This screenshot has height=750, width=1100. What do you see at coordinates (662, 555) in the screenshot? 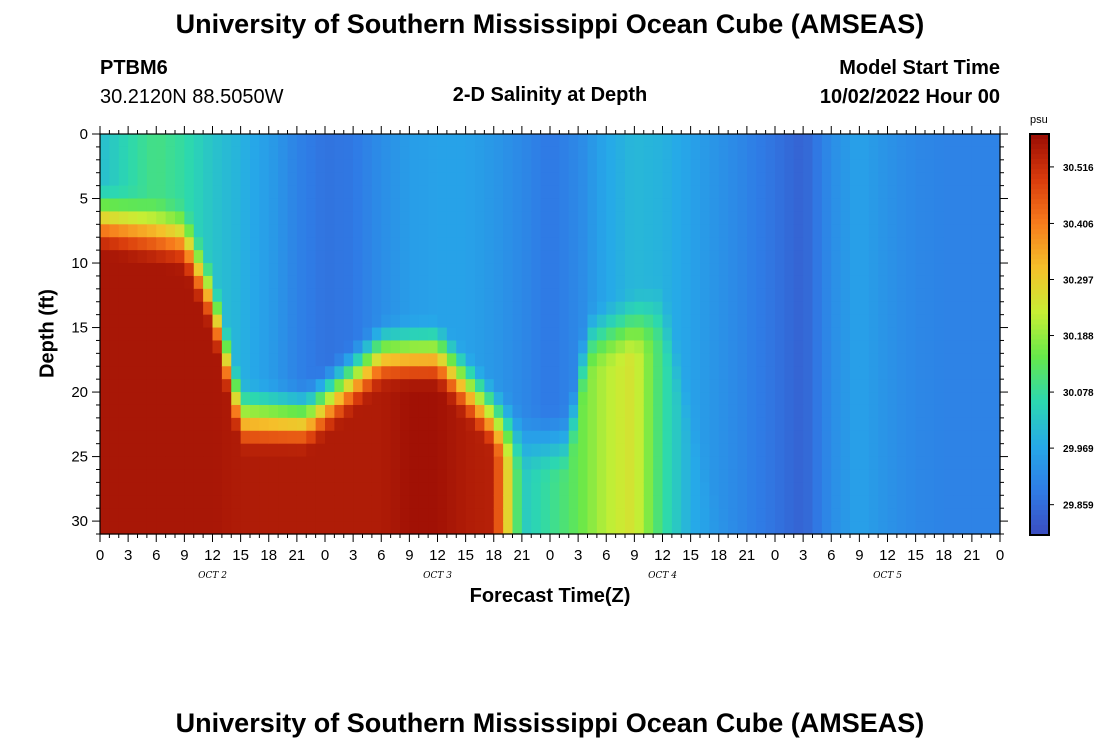
I see `x-tick-label: 12` at bounding box center [662, 555].